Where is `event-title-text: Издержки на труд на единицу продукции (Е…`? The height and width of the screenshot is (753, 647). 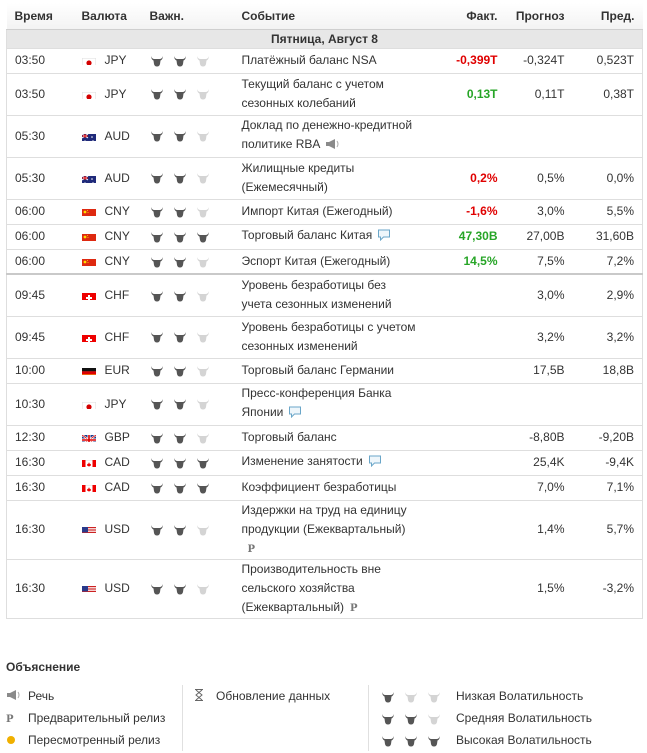 event-title-text: Издержки на труд на единицу продукции (Е… is located at coordinates (324, 519).